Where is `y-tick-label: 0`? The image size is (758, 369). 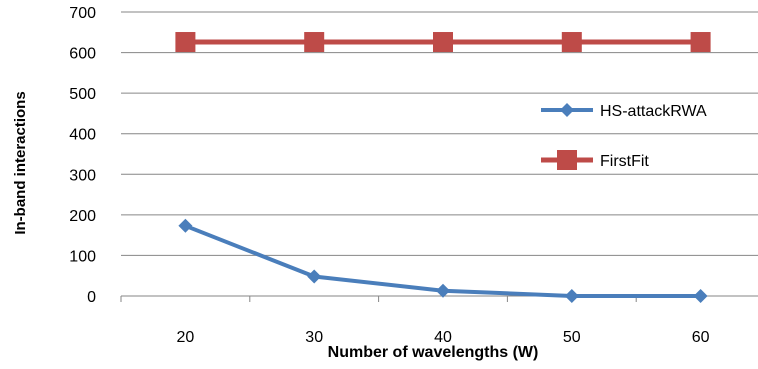
y-tick-label: 0 is located at coordinates (91, 297).